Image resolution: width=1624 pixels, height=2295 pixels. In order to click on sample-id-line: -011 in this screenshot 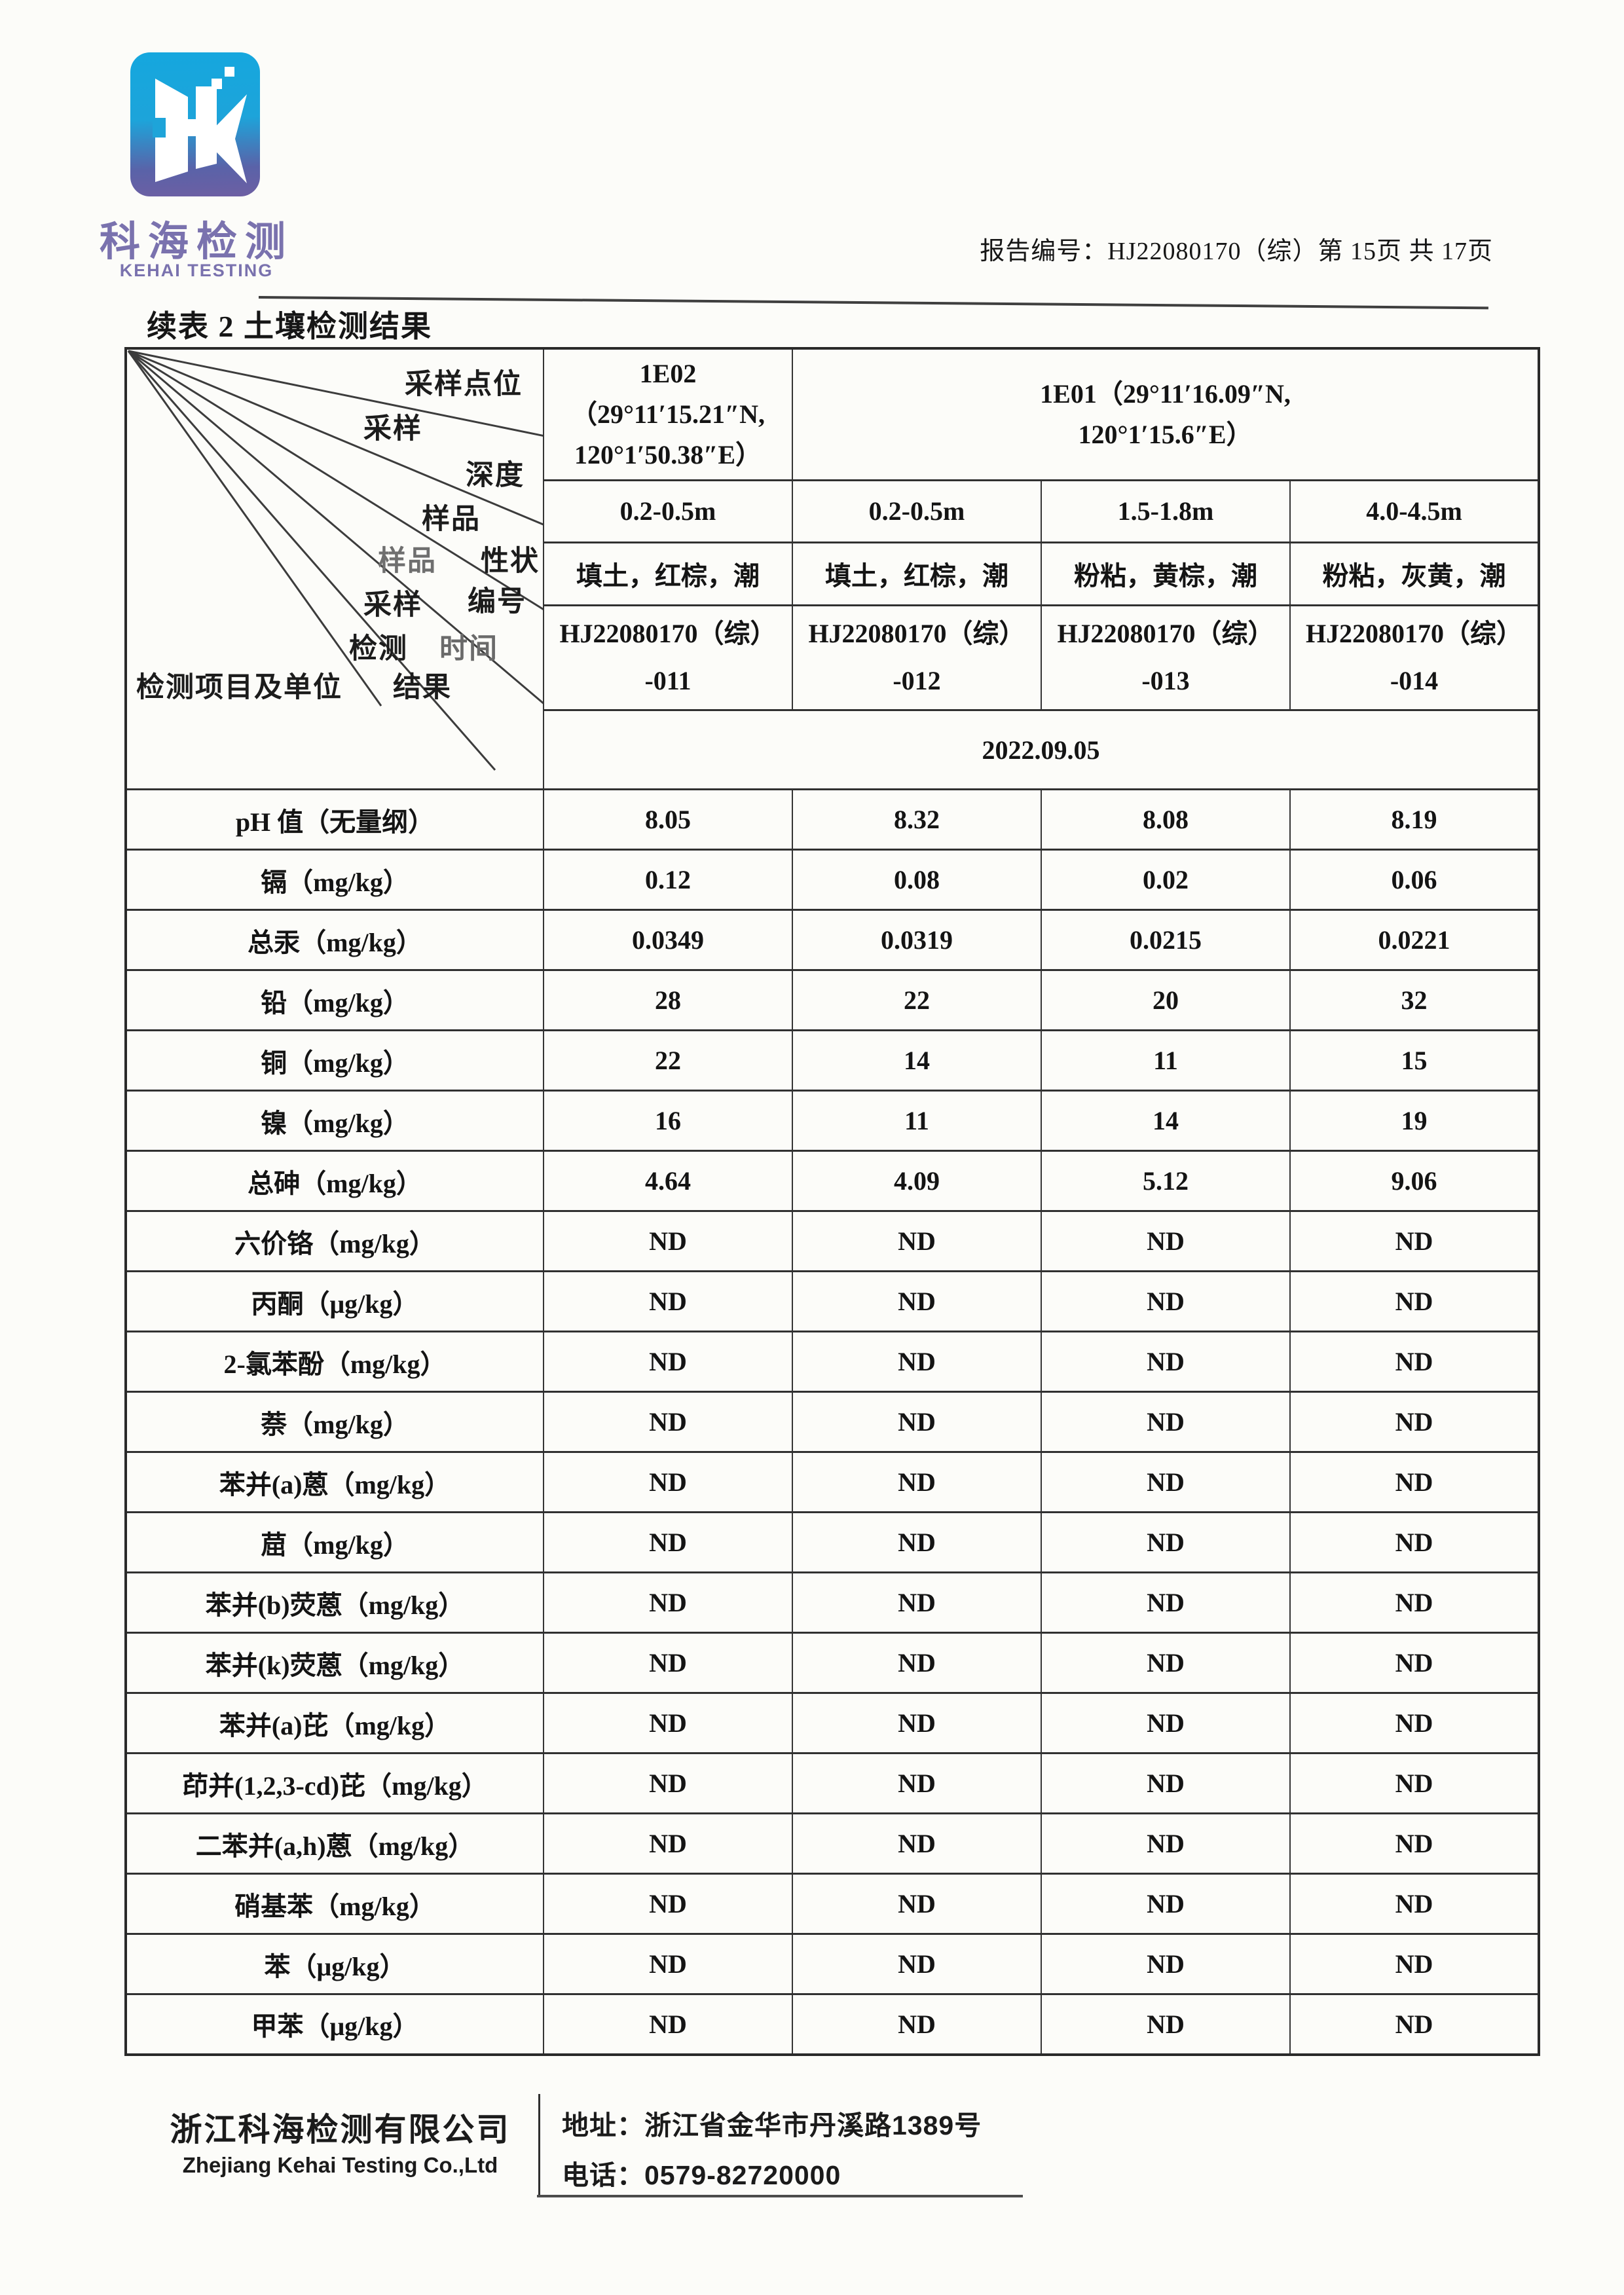, I will do `click(668, 681)`.